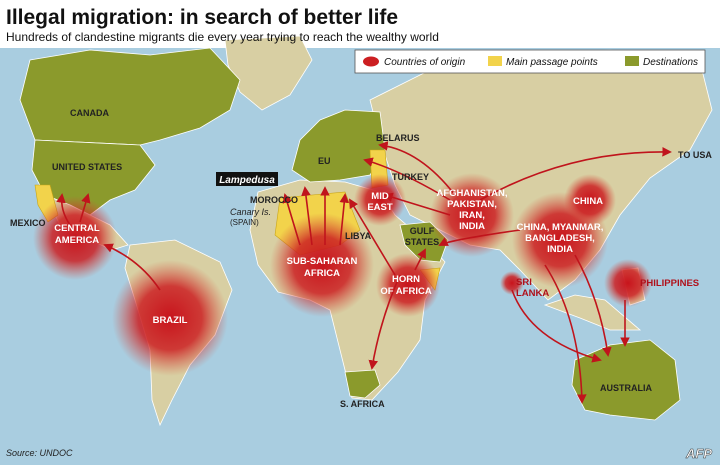  Describe the element at coordinates (250, 212) in the screenshot. I see `place-label: Canary Is.` at that location.